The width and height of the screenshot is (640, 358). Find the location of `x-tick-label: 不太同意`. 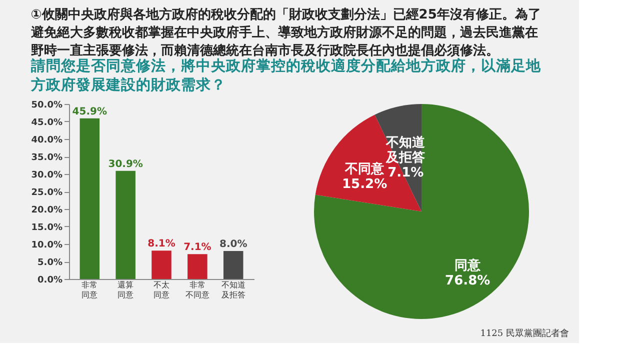

x-tick-label: 不太同意 is located at coordinates (162, 290).